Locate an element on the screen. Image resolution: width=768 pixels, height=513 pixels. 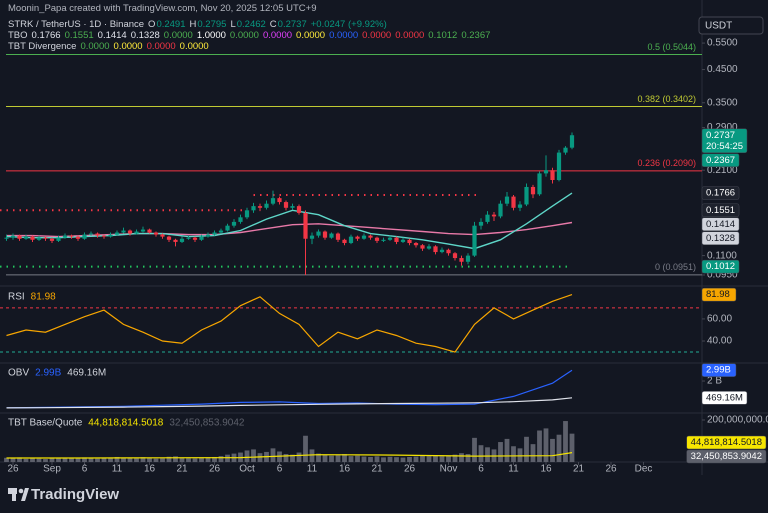
price-label: 81.98 is located at coordinates (719, 294).